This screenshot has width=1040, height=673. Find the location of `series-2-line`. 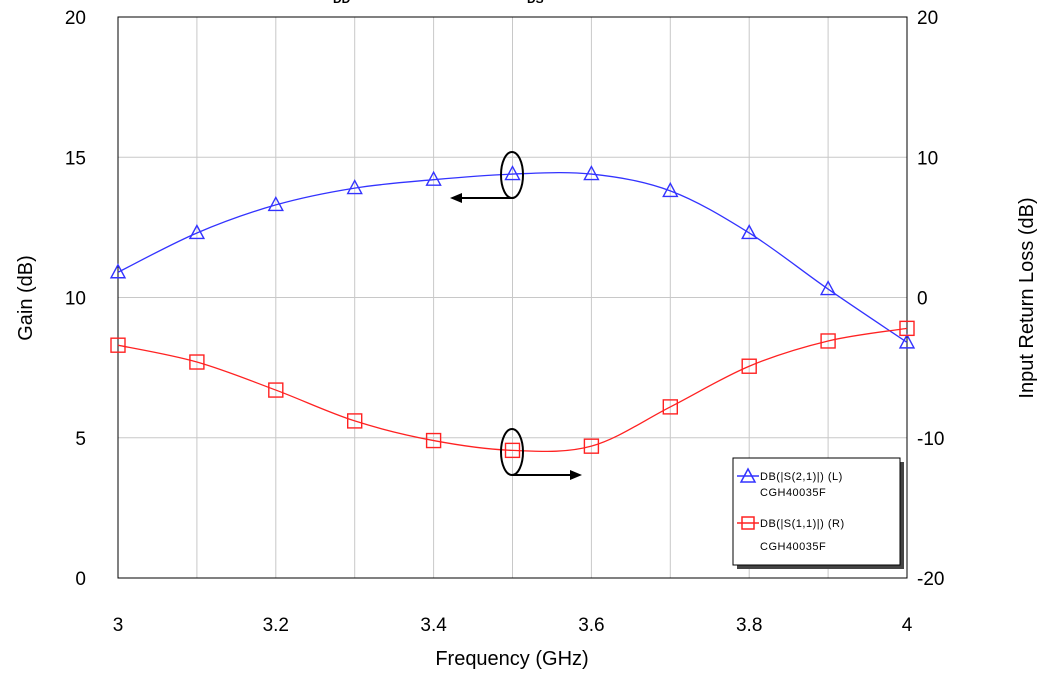

series-2-line is located at coordinates (512, 390).